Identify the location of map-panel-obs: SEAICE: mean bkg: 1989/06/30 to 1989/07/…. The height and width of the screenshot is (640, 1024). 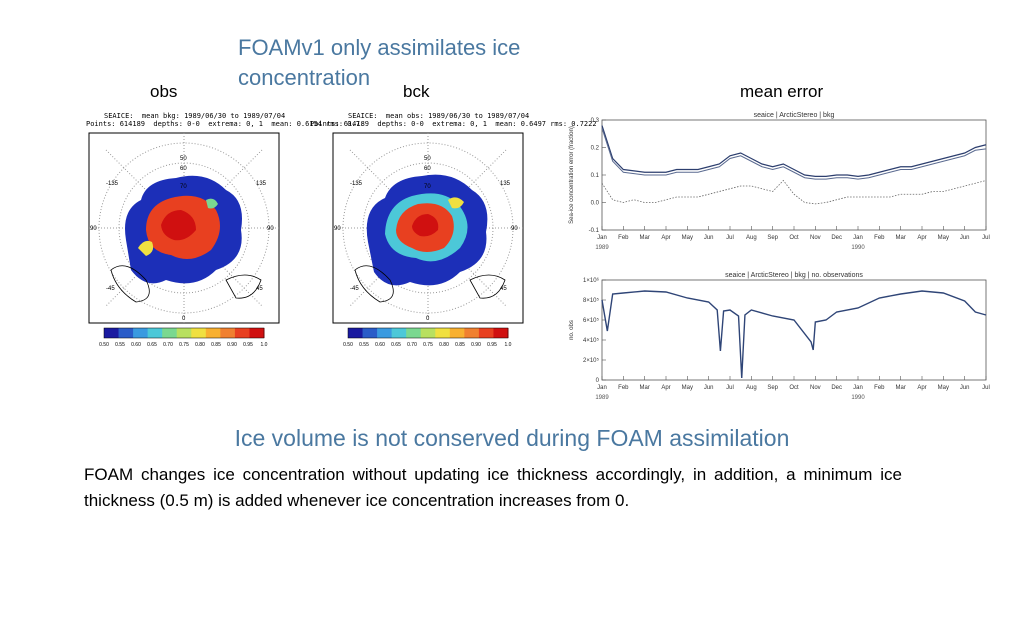
(225, 221).